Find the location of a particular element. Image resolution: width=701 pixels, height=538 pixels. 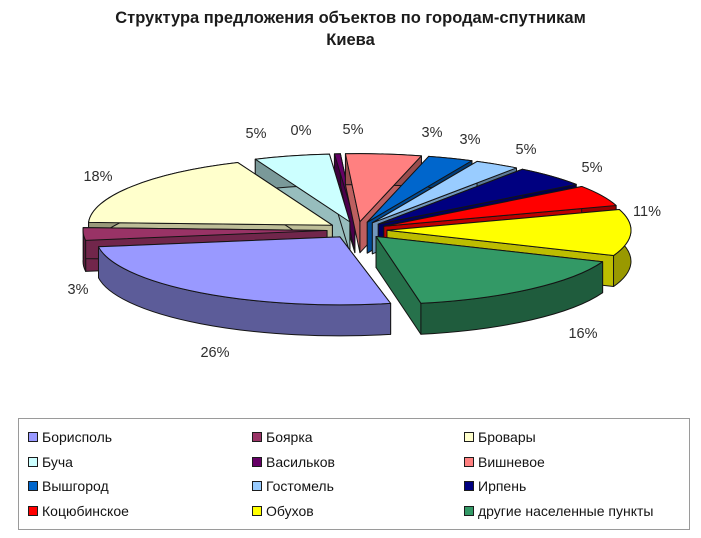

legend-item-7: Гостомель is located at coordinates (358, 486).